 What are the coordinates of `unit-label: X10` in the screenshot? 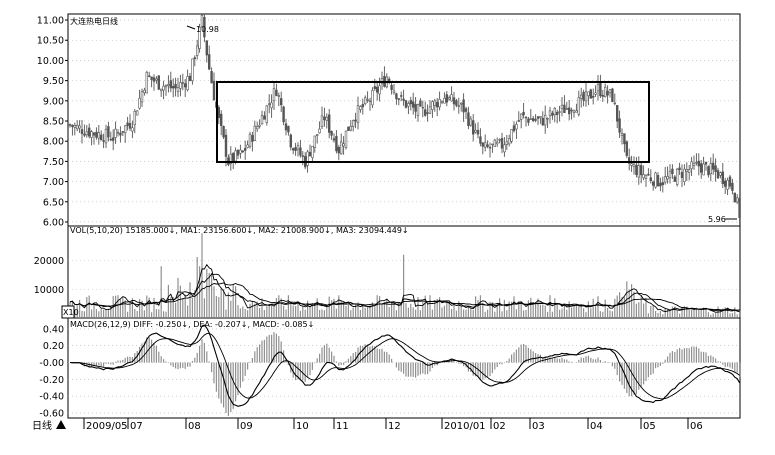 It's located at (71, 312).